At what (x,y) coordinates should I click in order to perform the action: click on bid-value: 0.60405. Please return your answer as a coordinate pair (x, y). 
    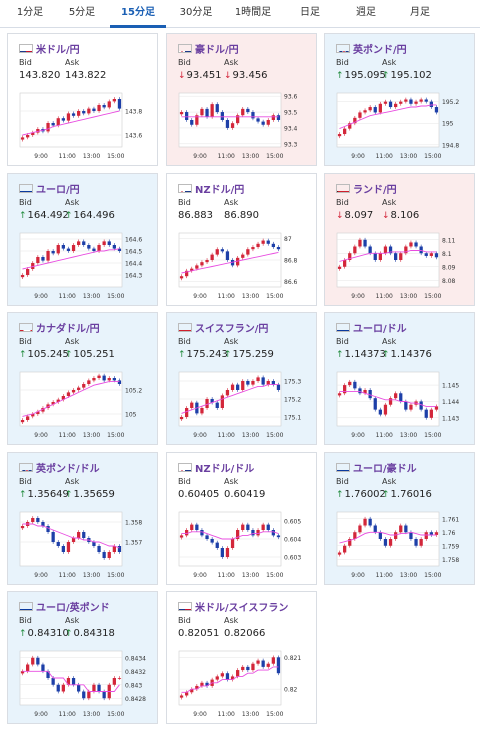
    Looking at the image, I should click on (198, 494).